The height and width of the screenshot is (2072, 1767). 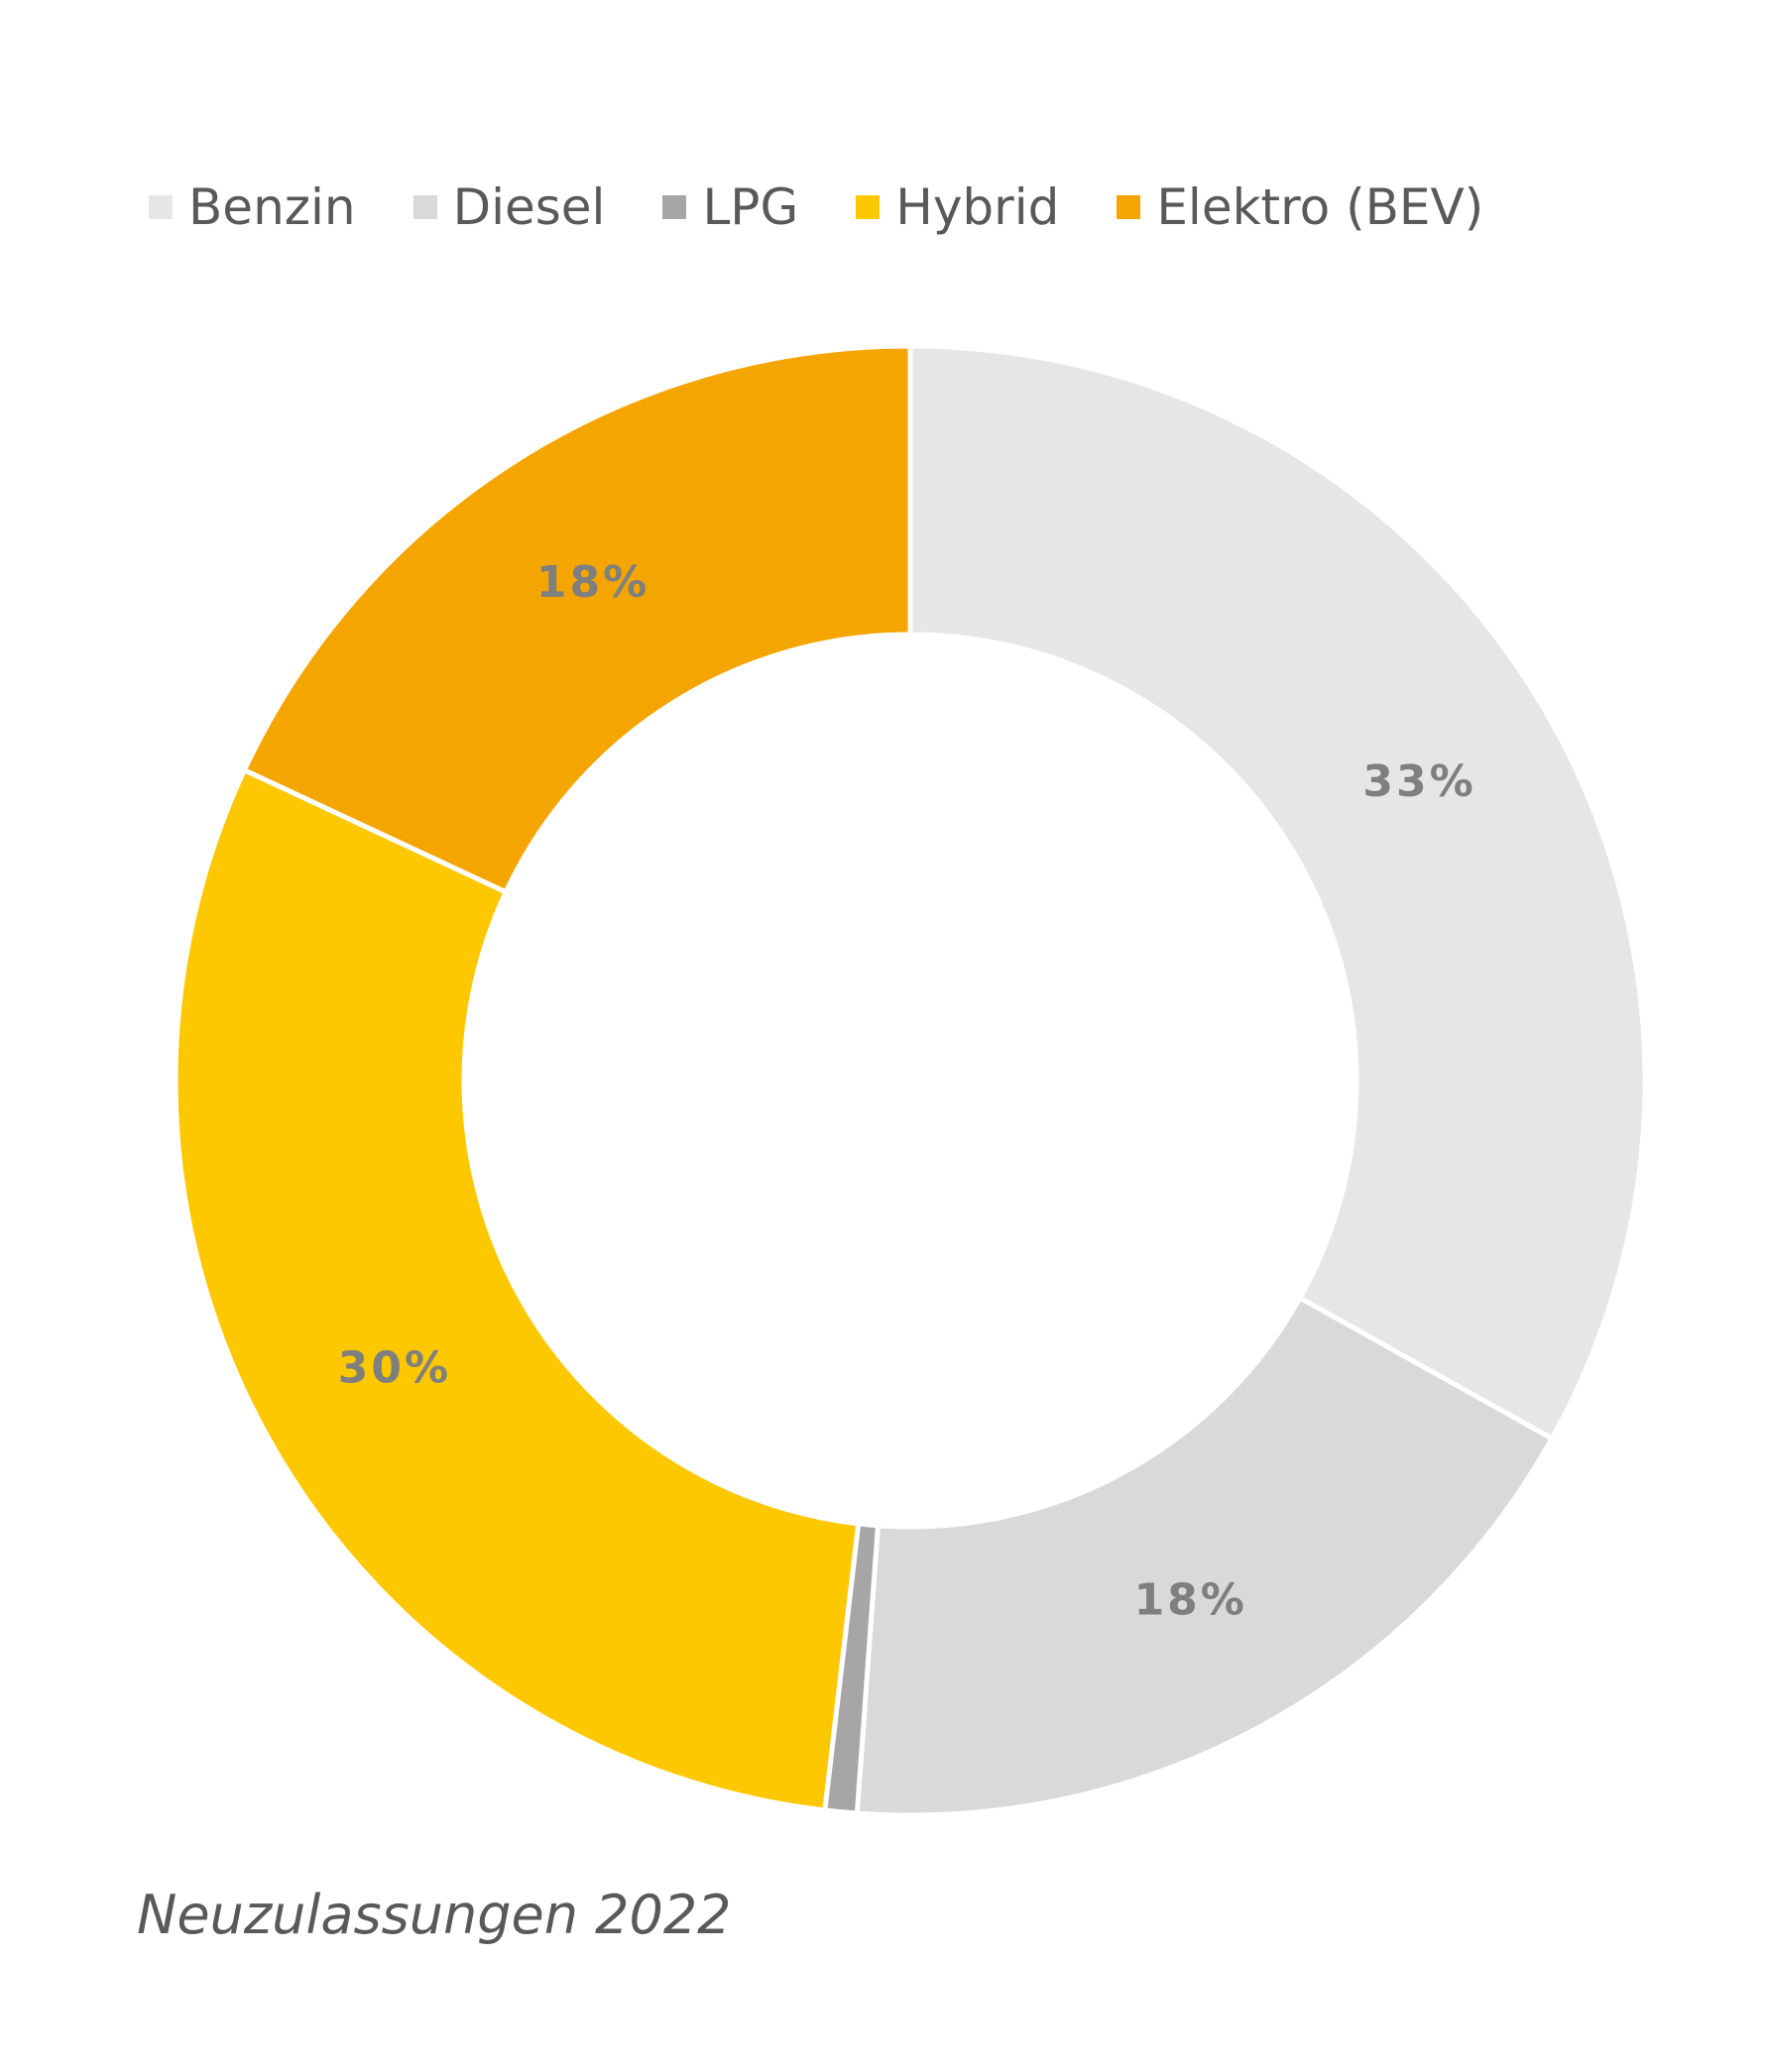 I want to click on legend-item-elektro: Elektro (BEV), so click(x=1300, y=207).